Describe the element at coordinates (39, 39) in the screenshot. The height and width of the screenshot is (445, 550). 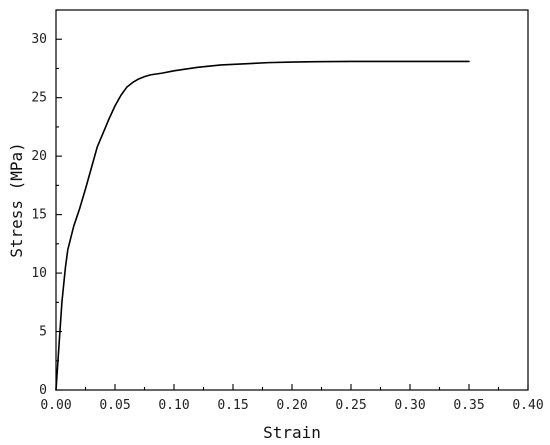
I see `y-tick-label: 30` at that location.